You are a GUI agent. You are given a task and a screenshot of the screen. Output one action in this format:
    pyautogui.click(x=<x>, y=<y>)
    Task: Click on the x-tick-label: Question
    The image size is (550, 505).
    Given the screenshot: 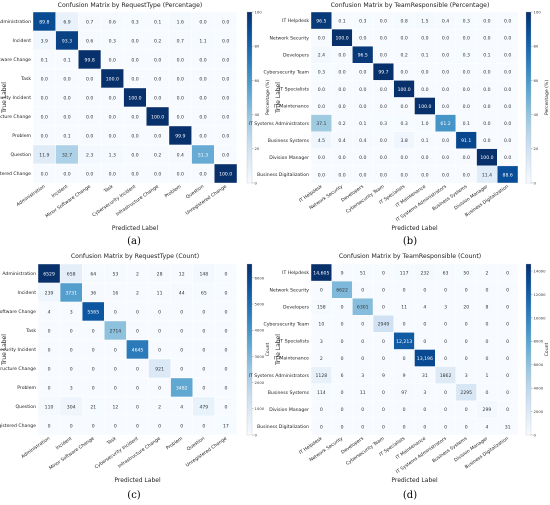 What is the action you would take?
    pyautogui.click(x=195, y=192)
    